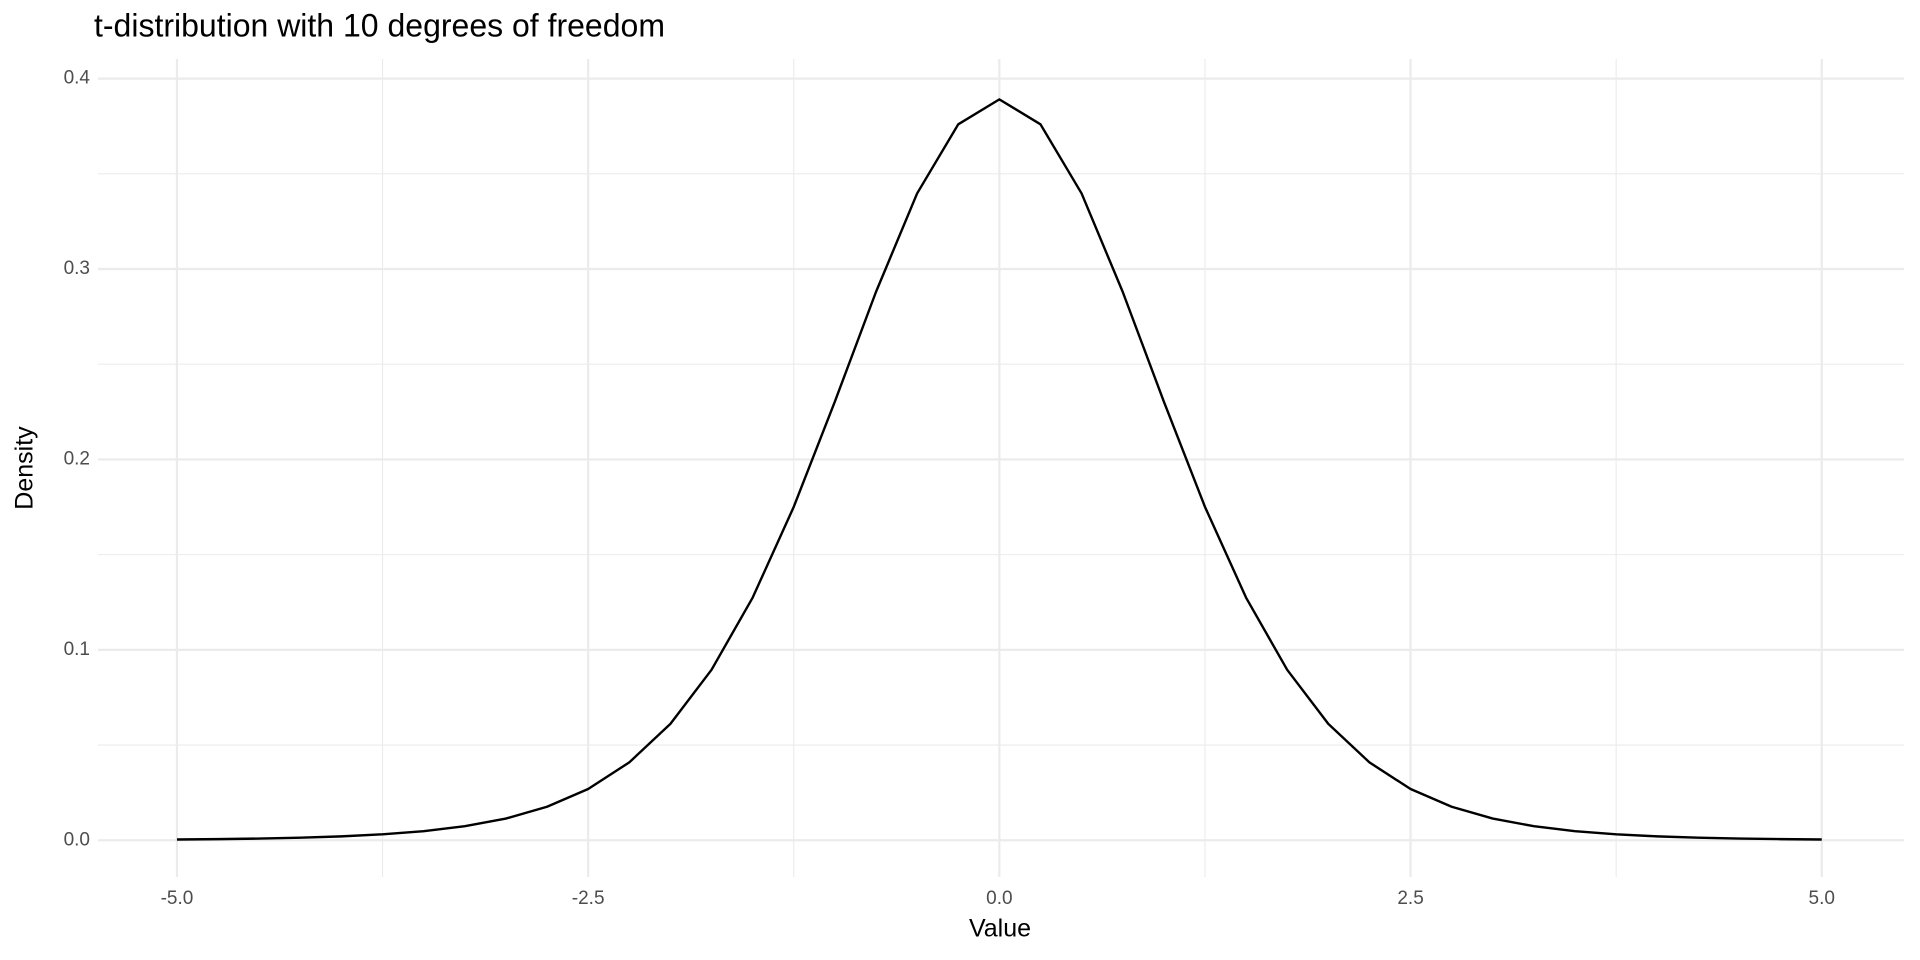  Describe the element at coordinates (177, 898) in the screenshot. I see `x-tick-label: -5.0` at that location.